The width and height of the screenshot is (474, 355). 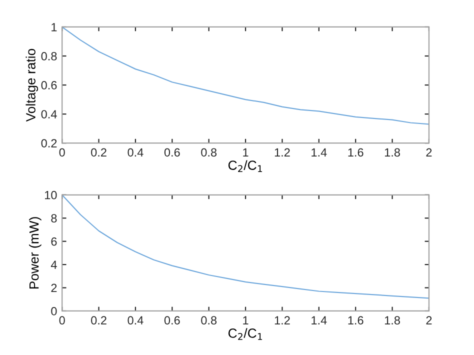 I want to click on y-tick-label: 4, so click(x=53, y=264).